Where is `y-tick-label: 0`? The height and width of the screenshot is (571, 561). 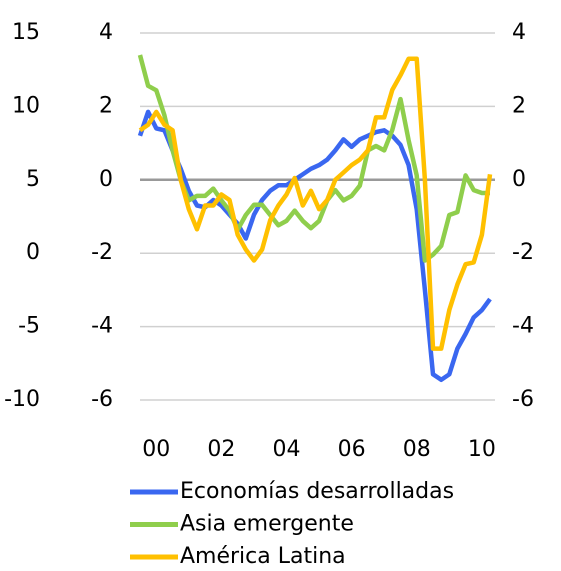
y-tick-label: 0 is located at coordinates (33, 252).